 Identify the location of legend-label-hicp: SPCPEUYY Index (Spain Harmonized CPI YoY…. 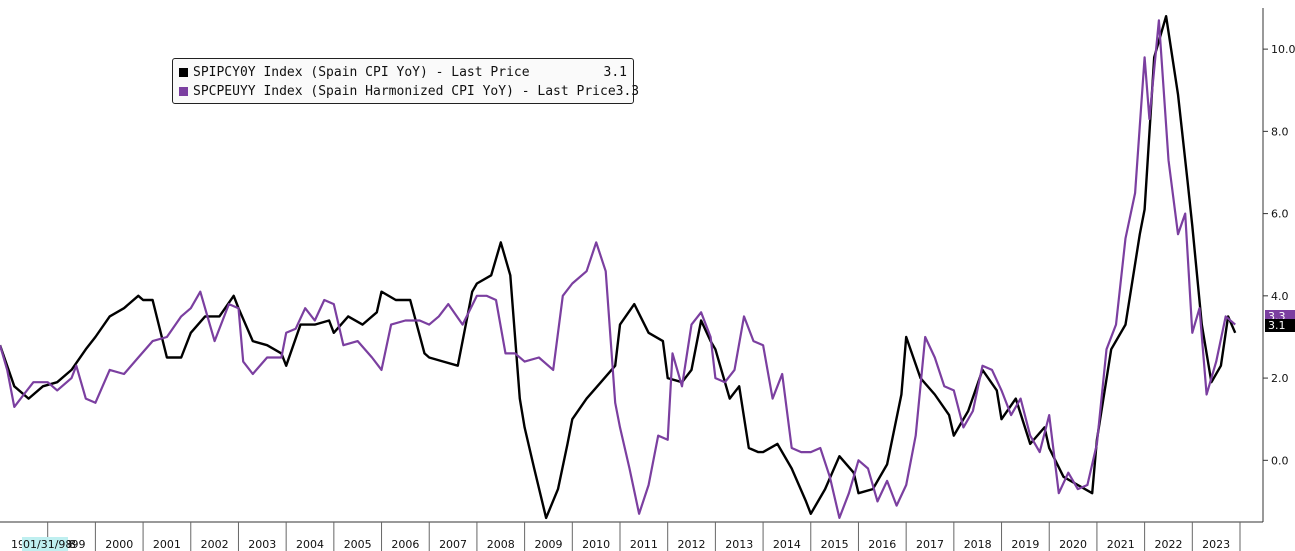
(404, 91).